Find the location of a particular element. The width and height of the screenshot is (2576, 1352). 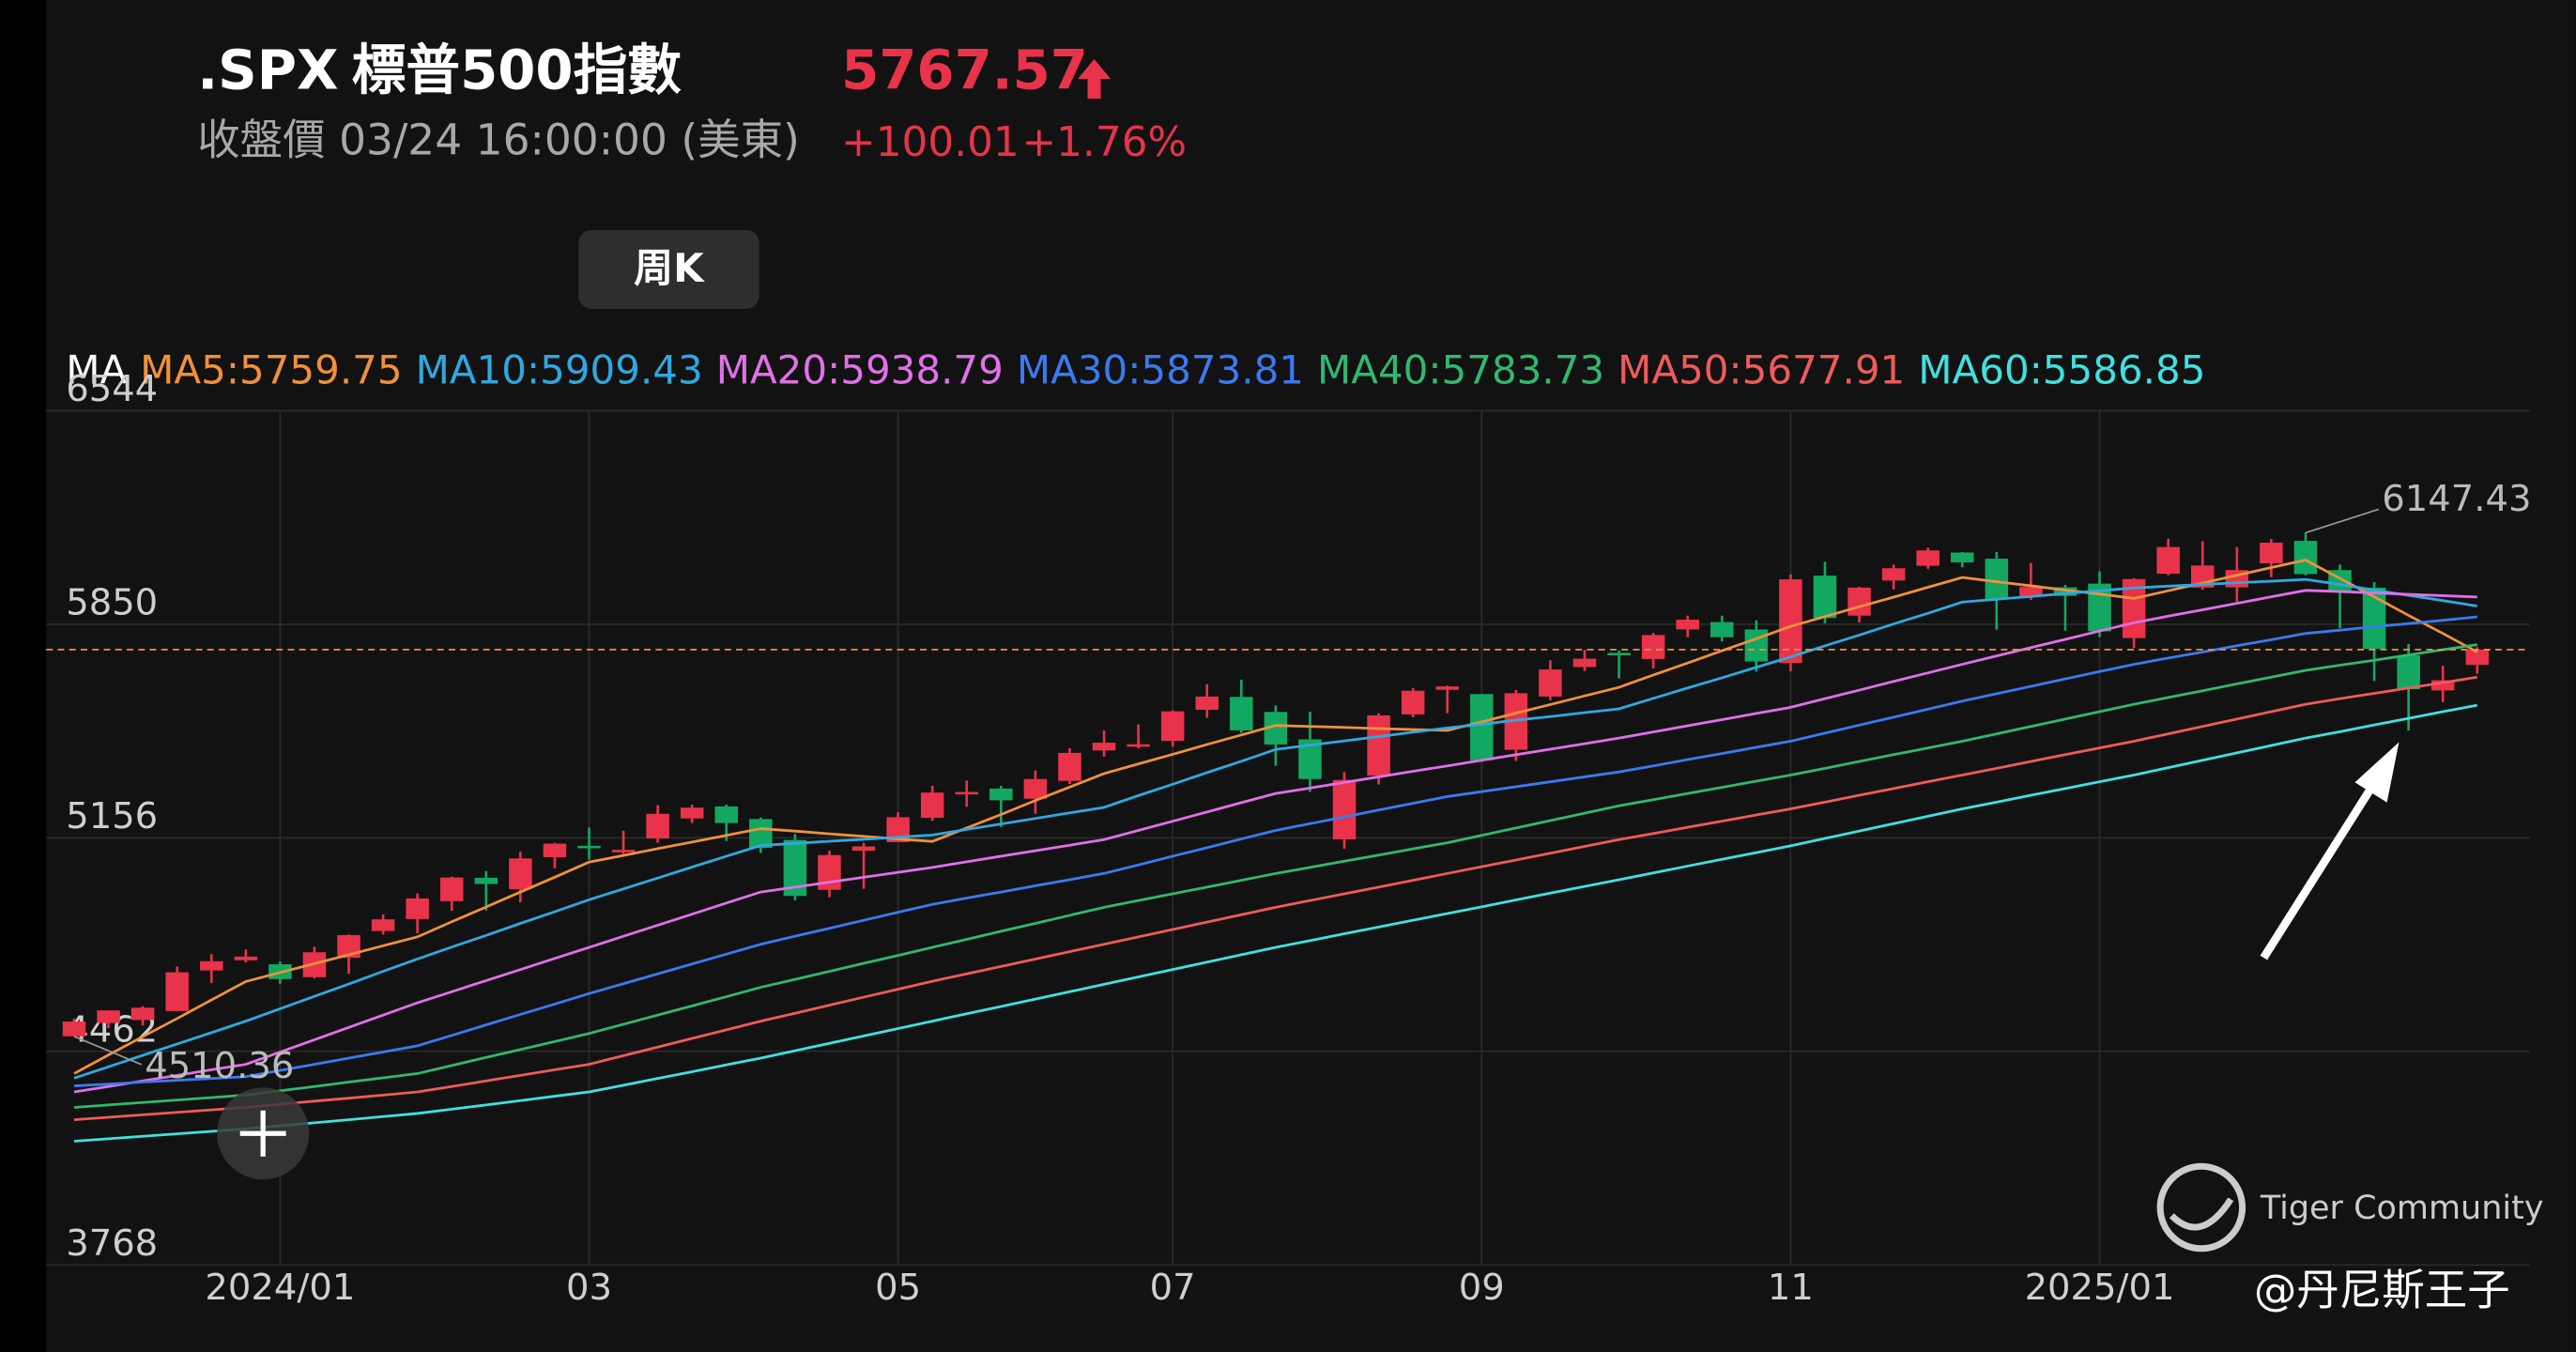

high-leader is located at coordinates (2343, 521).